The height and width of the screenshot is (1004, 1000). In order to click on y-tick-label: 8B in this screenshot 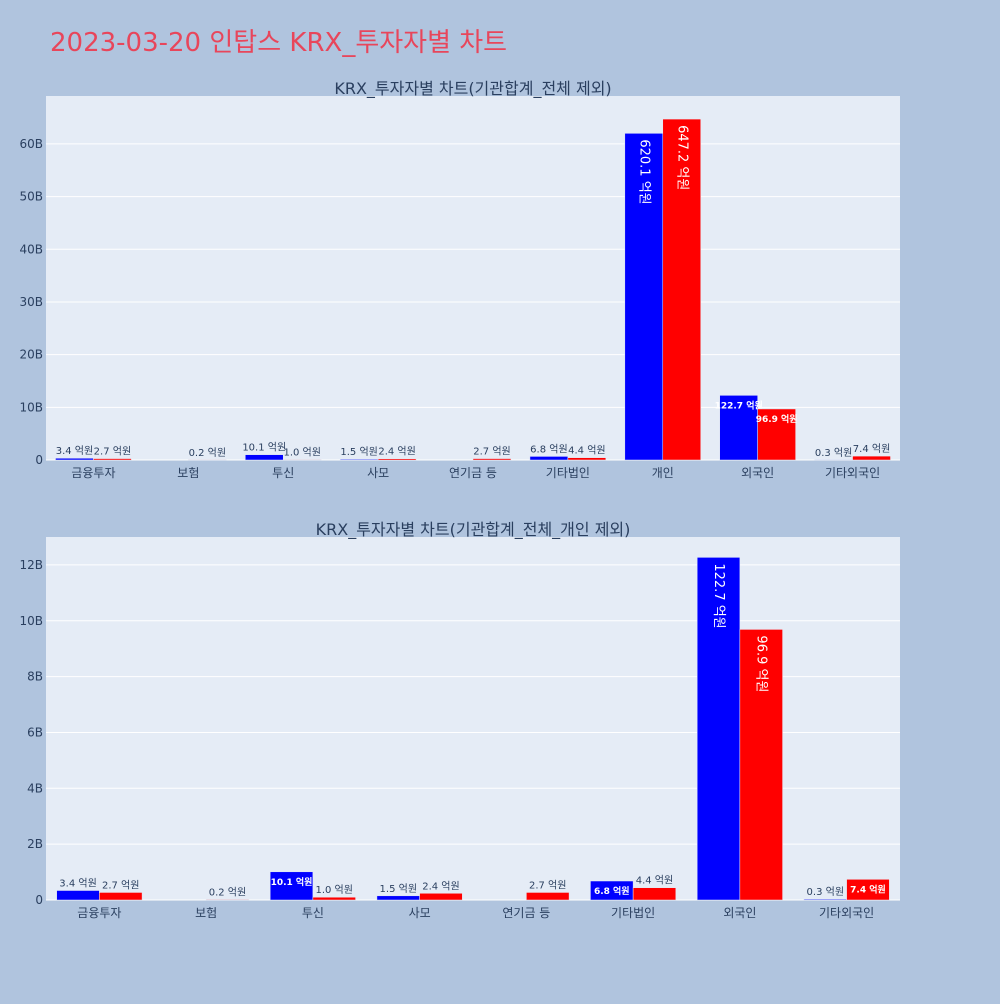, I will do `click(35, 677)`.